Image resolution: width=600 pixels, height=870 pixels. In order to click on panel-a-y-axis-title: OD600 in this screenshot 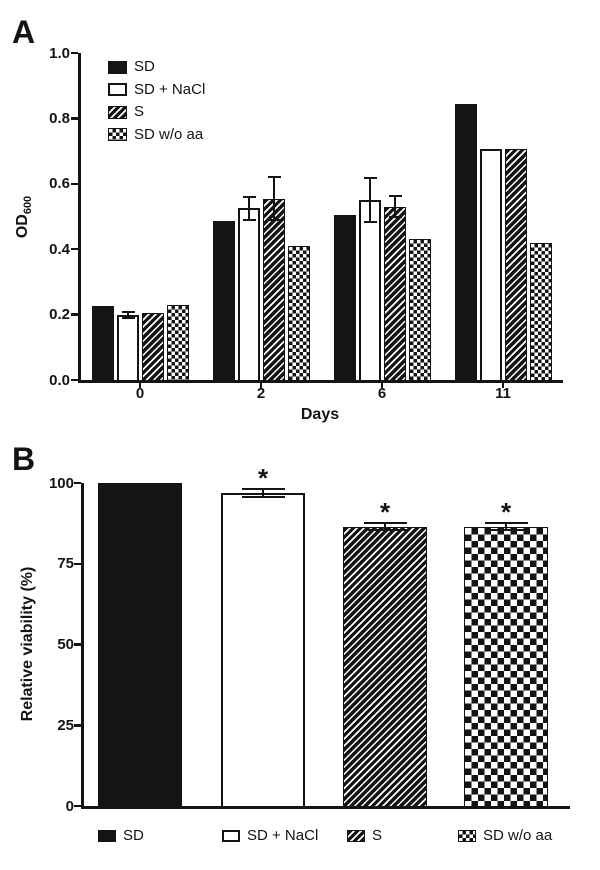, I will do `click(24, 217)`.